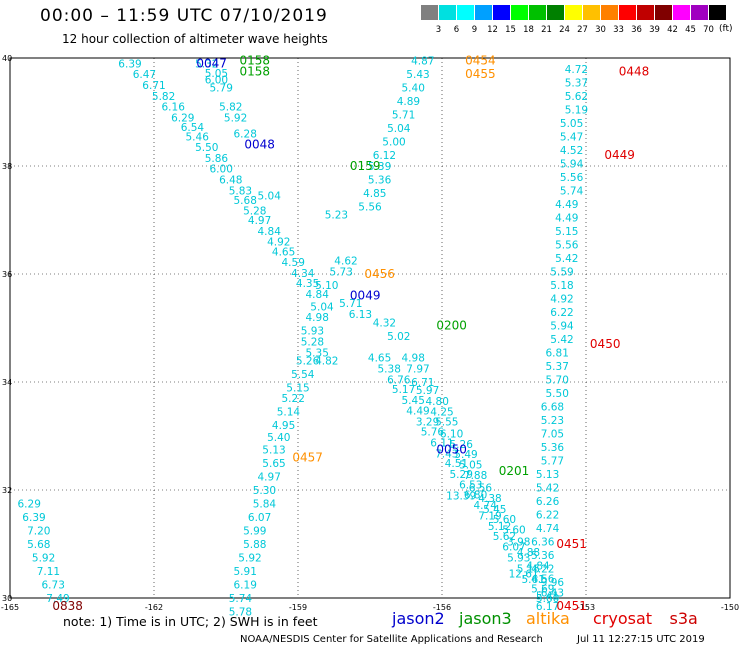  I want to click on swh-value: 9.96, so click(553, 583).